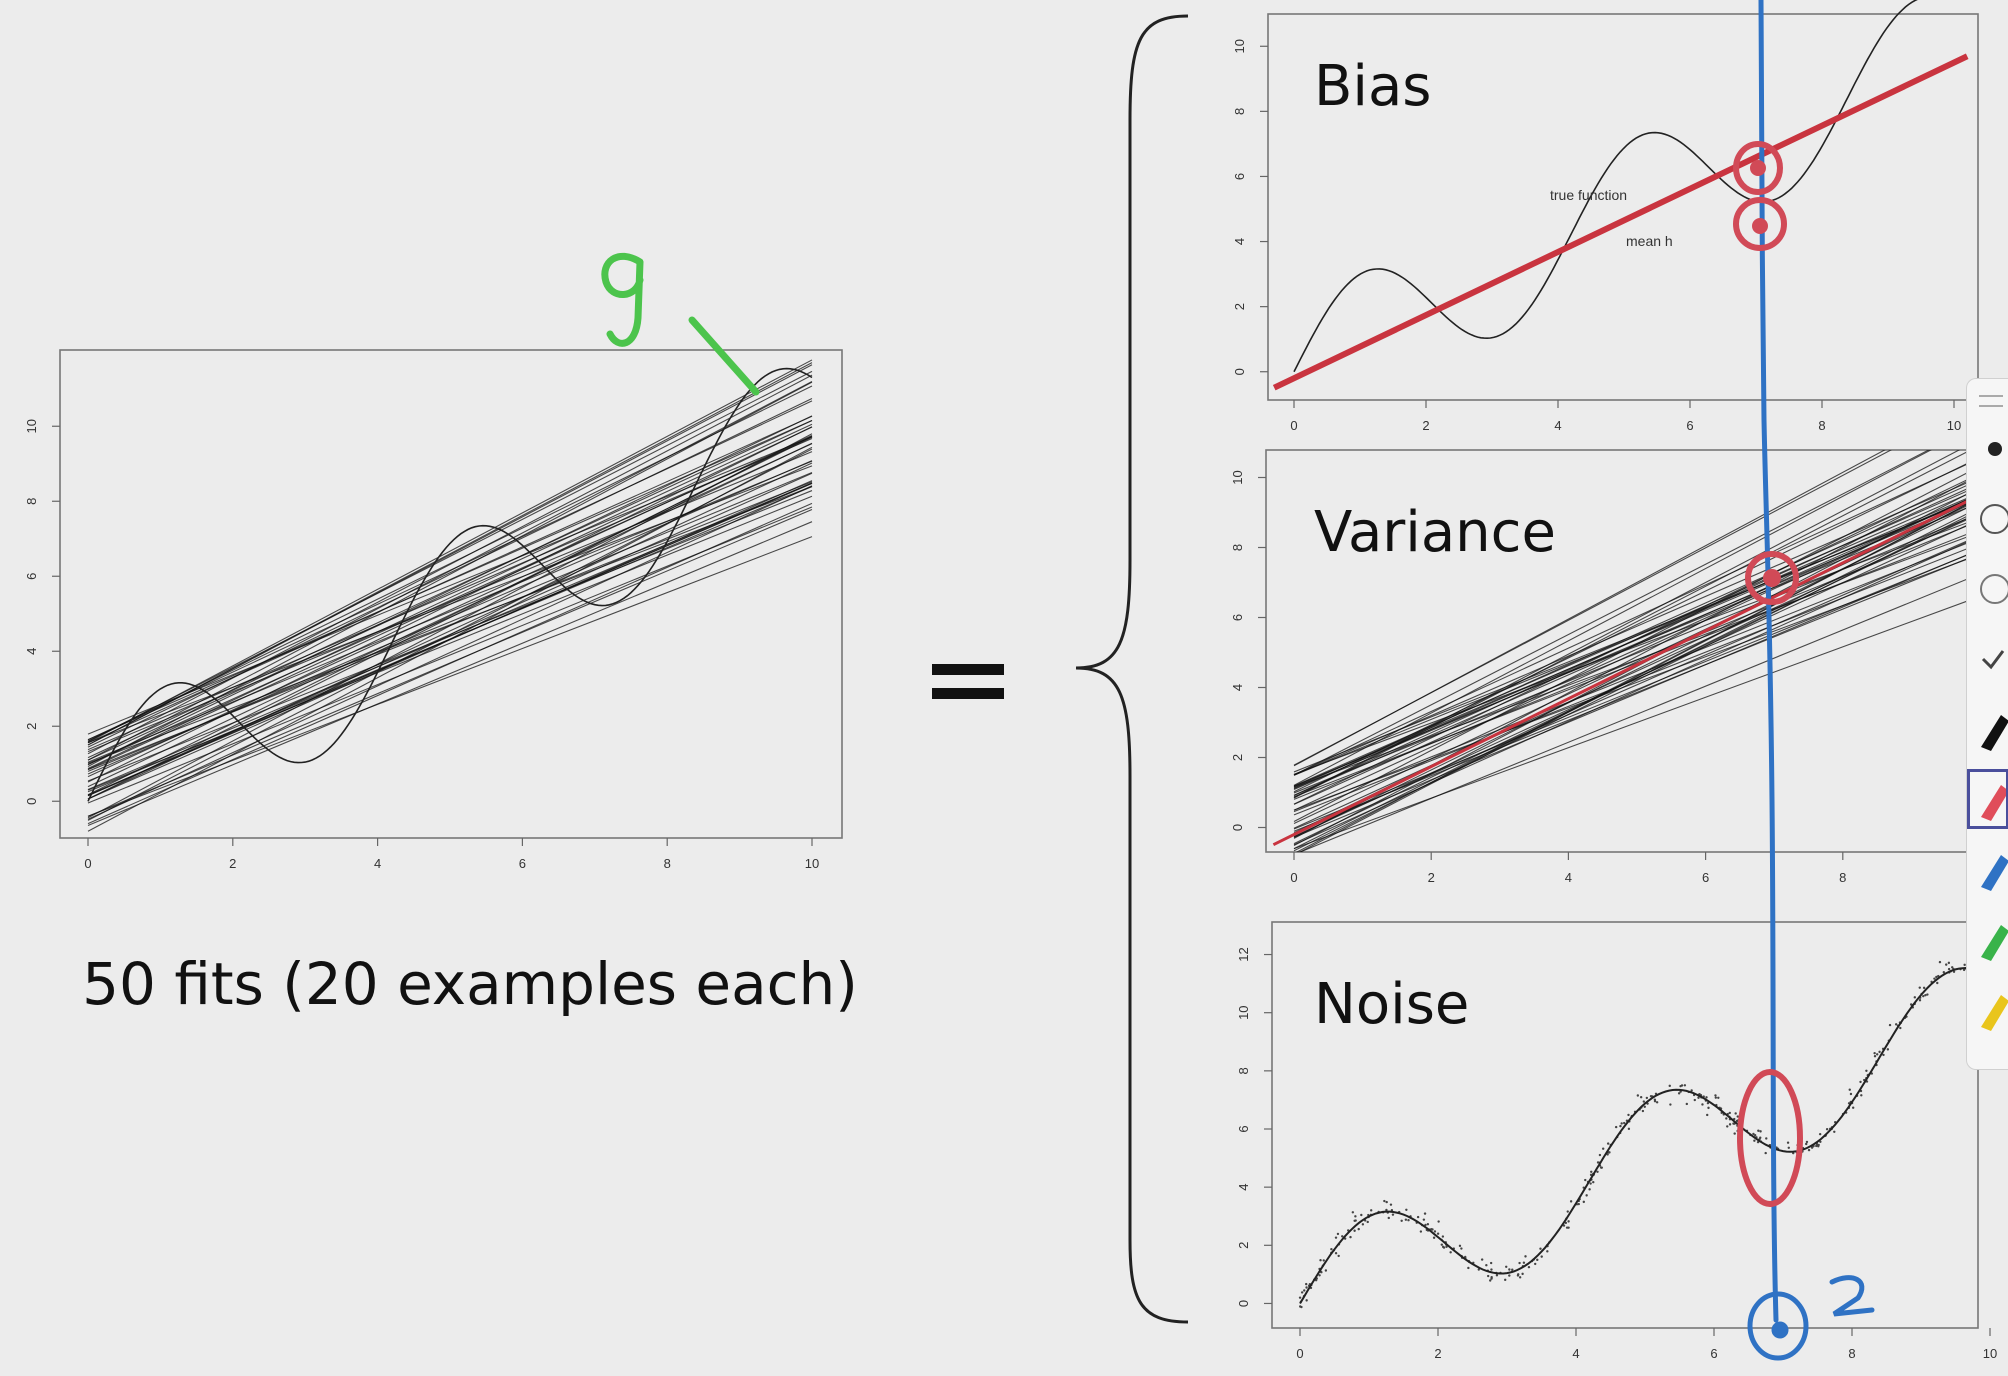 This screenshot has width=2008, height=1376. I want to click on red-circle-annotations, so click(1768, 674).